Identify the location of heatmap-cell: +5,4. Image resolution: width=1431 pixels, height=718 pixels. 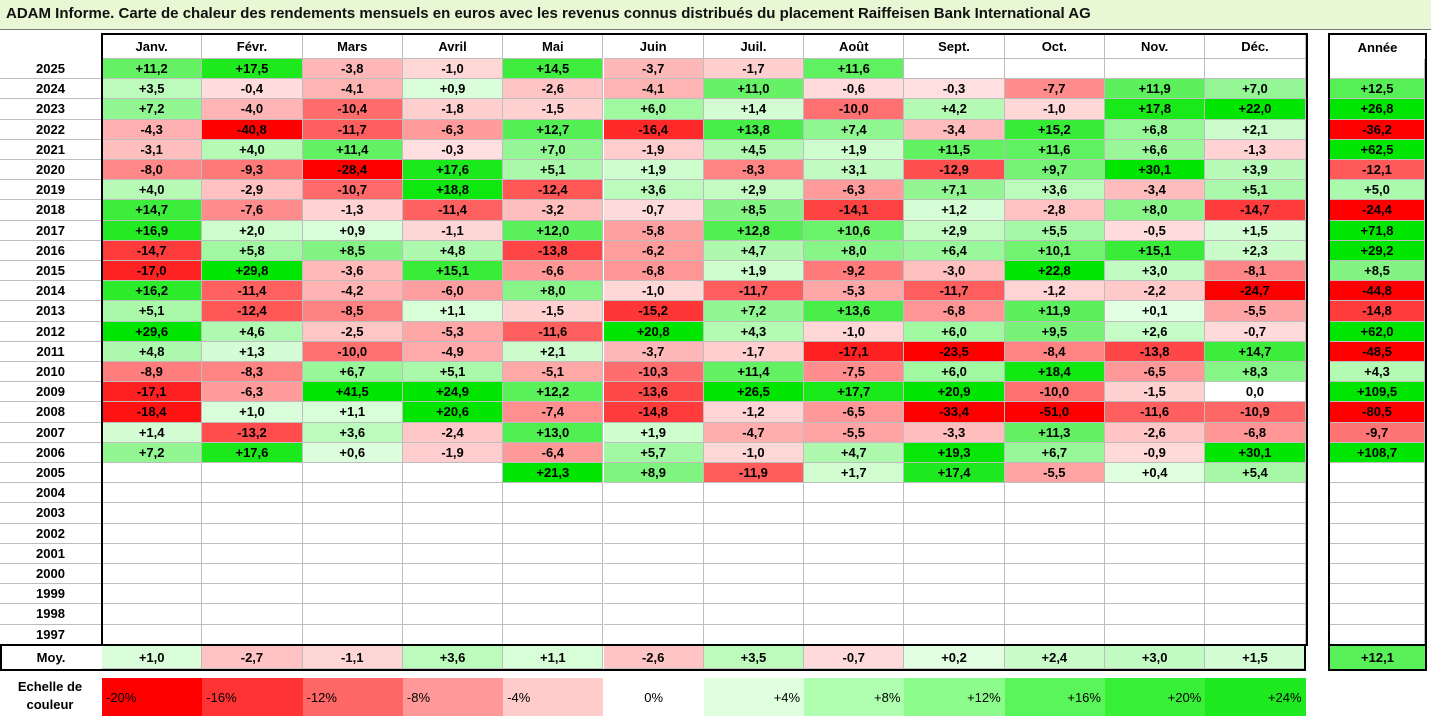
(1255, 473).